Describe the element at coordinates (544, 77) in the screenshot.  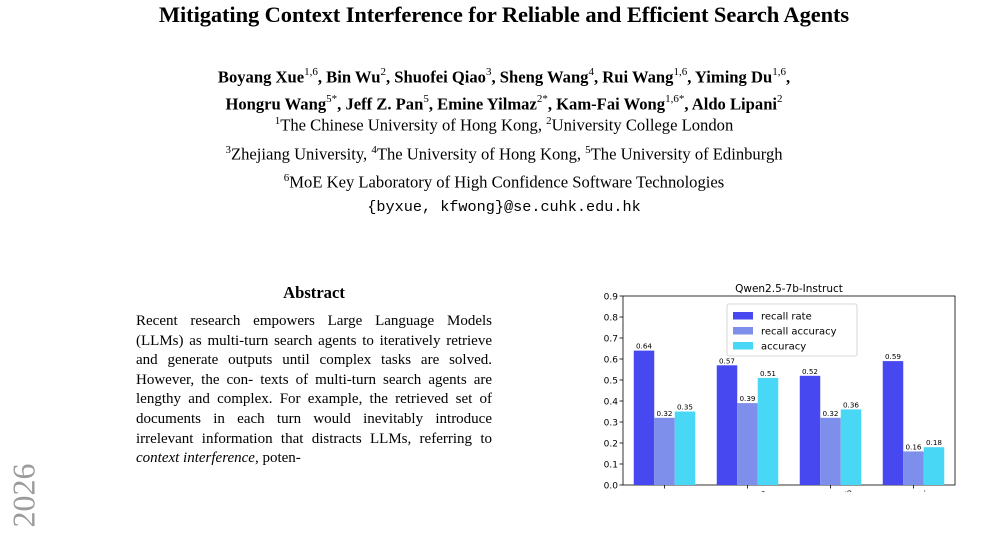
I see `author-name: Sheng Wang` at that location.